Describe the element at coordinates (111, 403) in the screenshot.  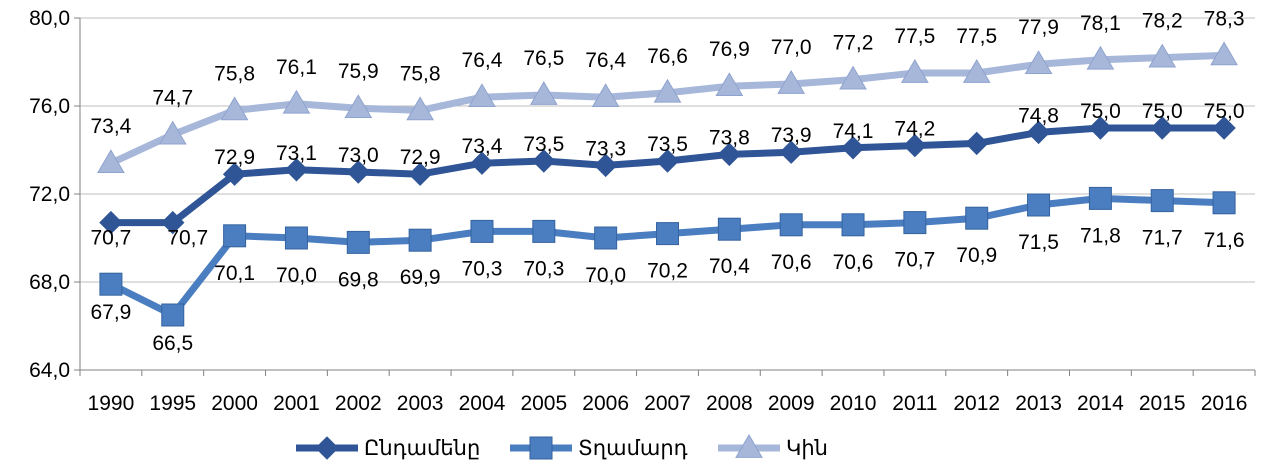
I see `x-tick-label: 1990` at that location.